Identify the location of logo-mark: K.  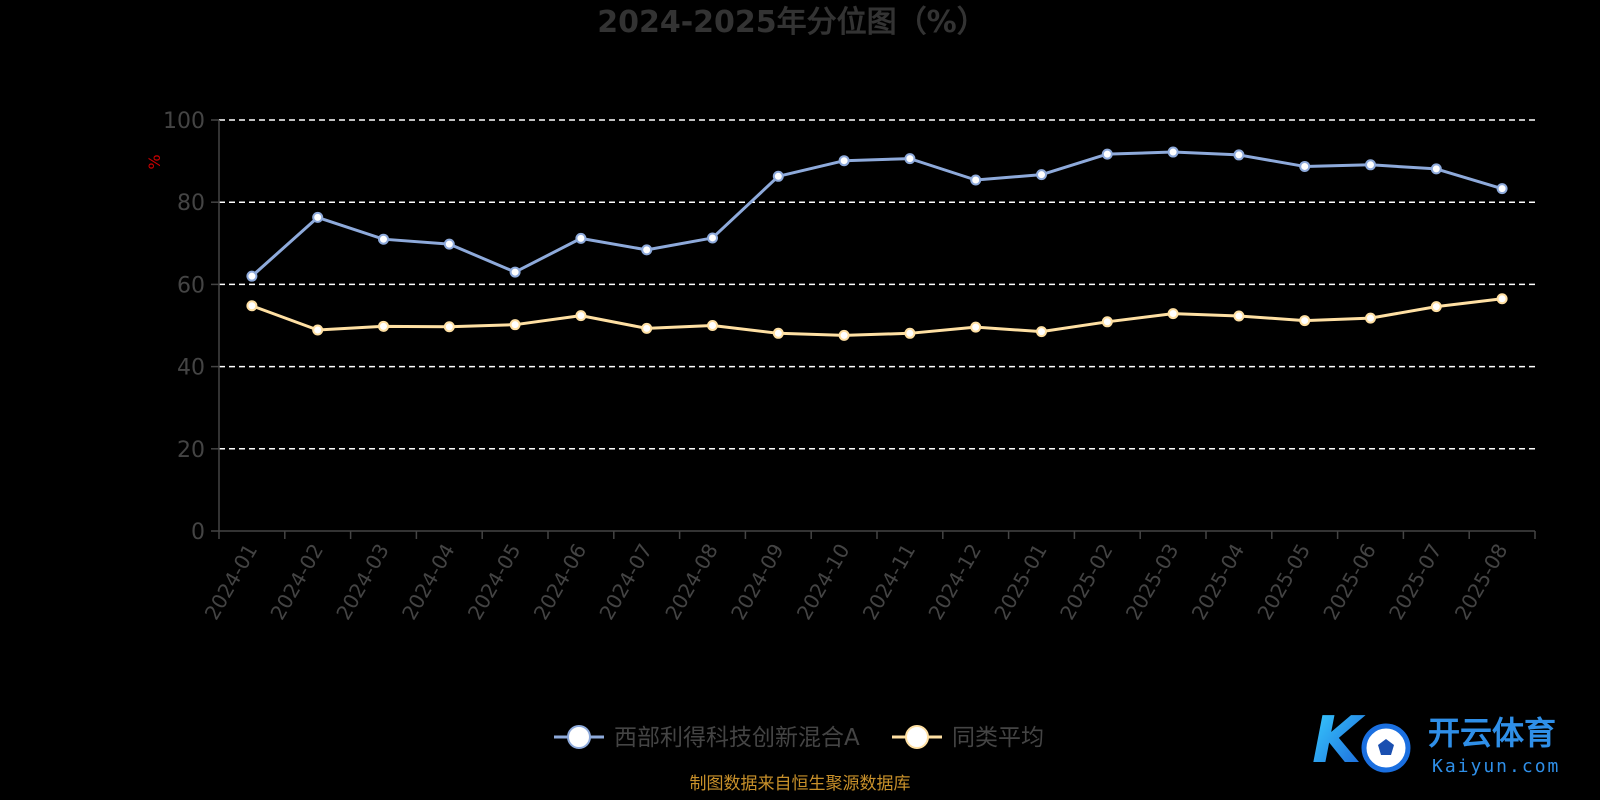
(1339, 741).